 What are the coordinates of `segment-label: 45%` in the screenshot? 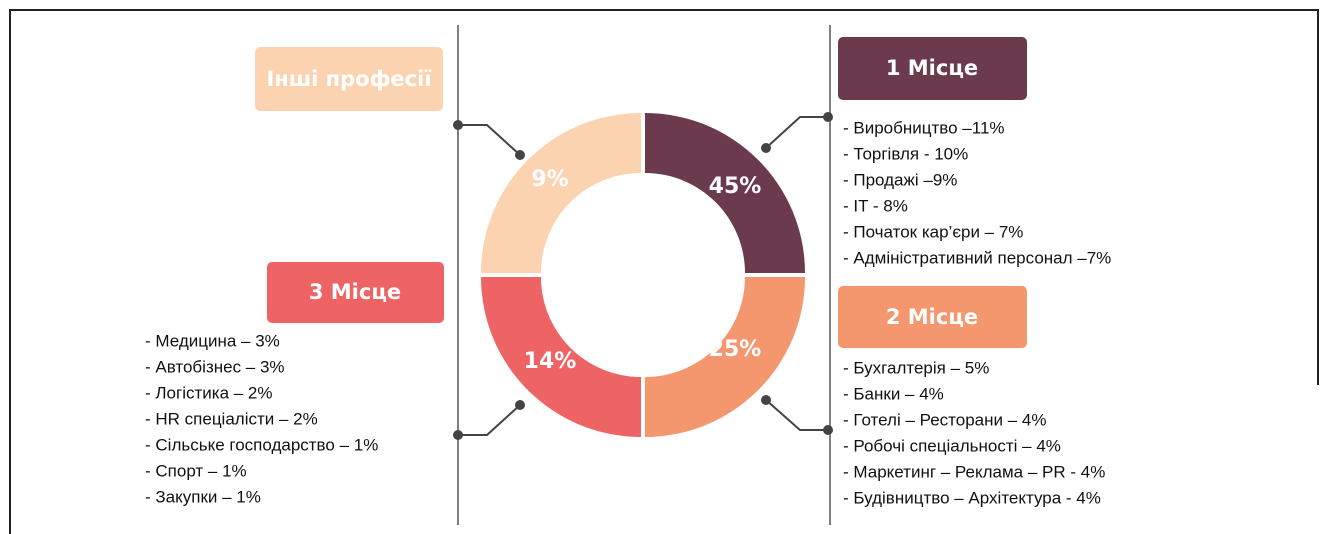 It's located at (735, 186).